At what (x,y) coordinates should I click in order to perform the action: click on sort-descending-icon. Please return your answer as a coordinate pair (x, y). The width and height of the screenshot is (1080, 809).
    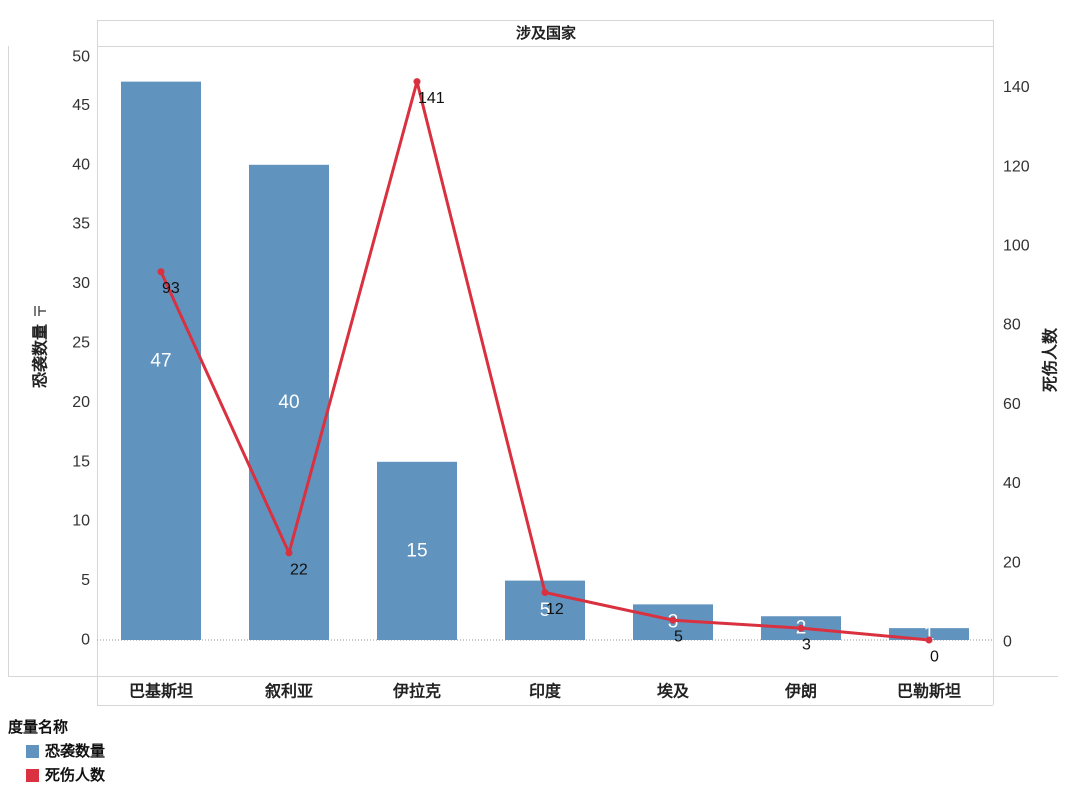
    Looking at the image, I should click on (40, 311).